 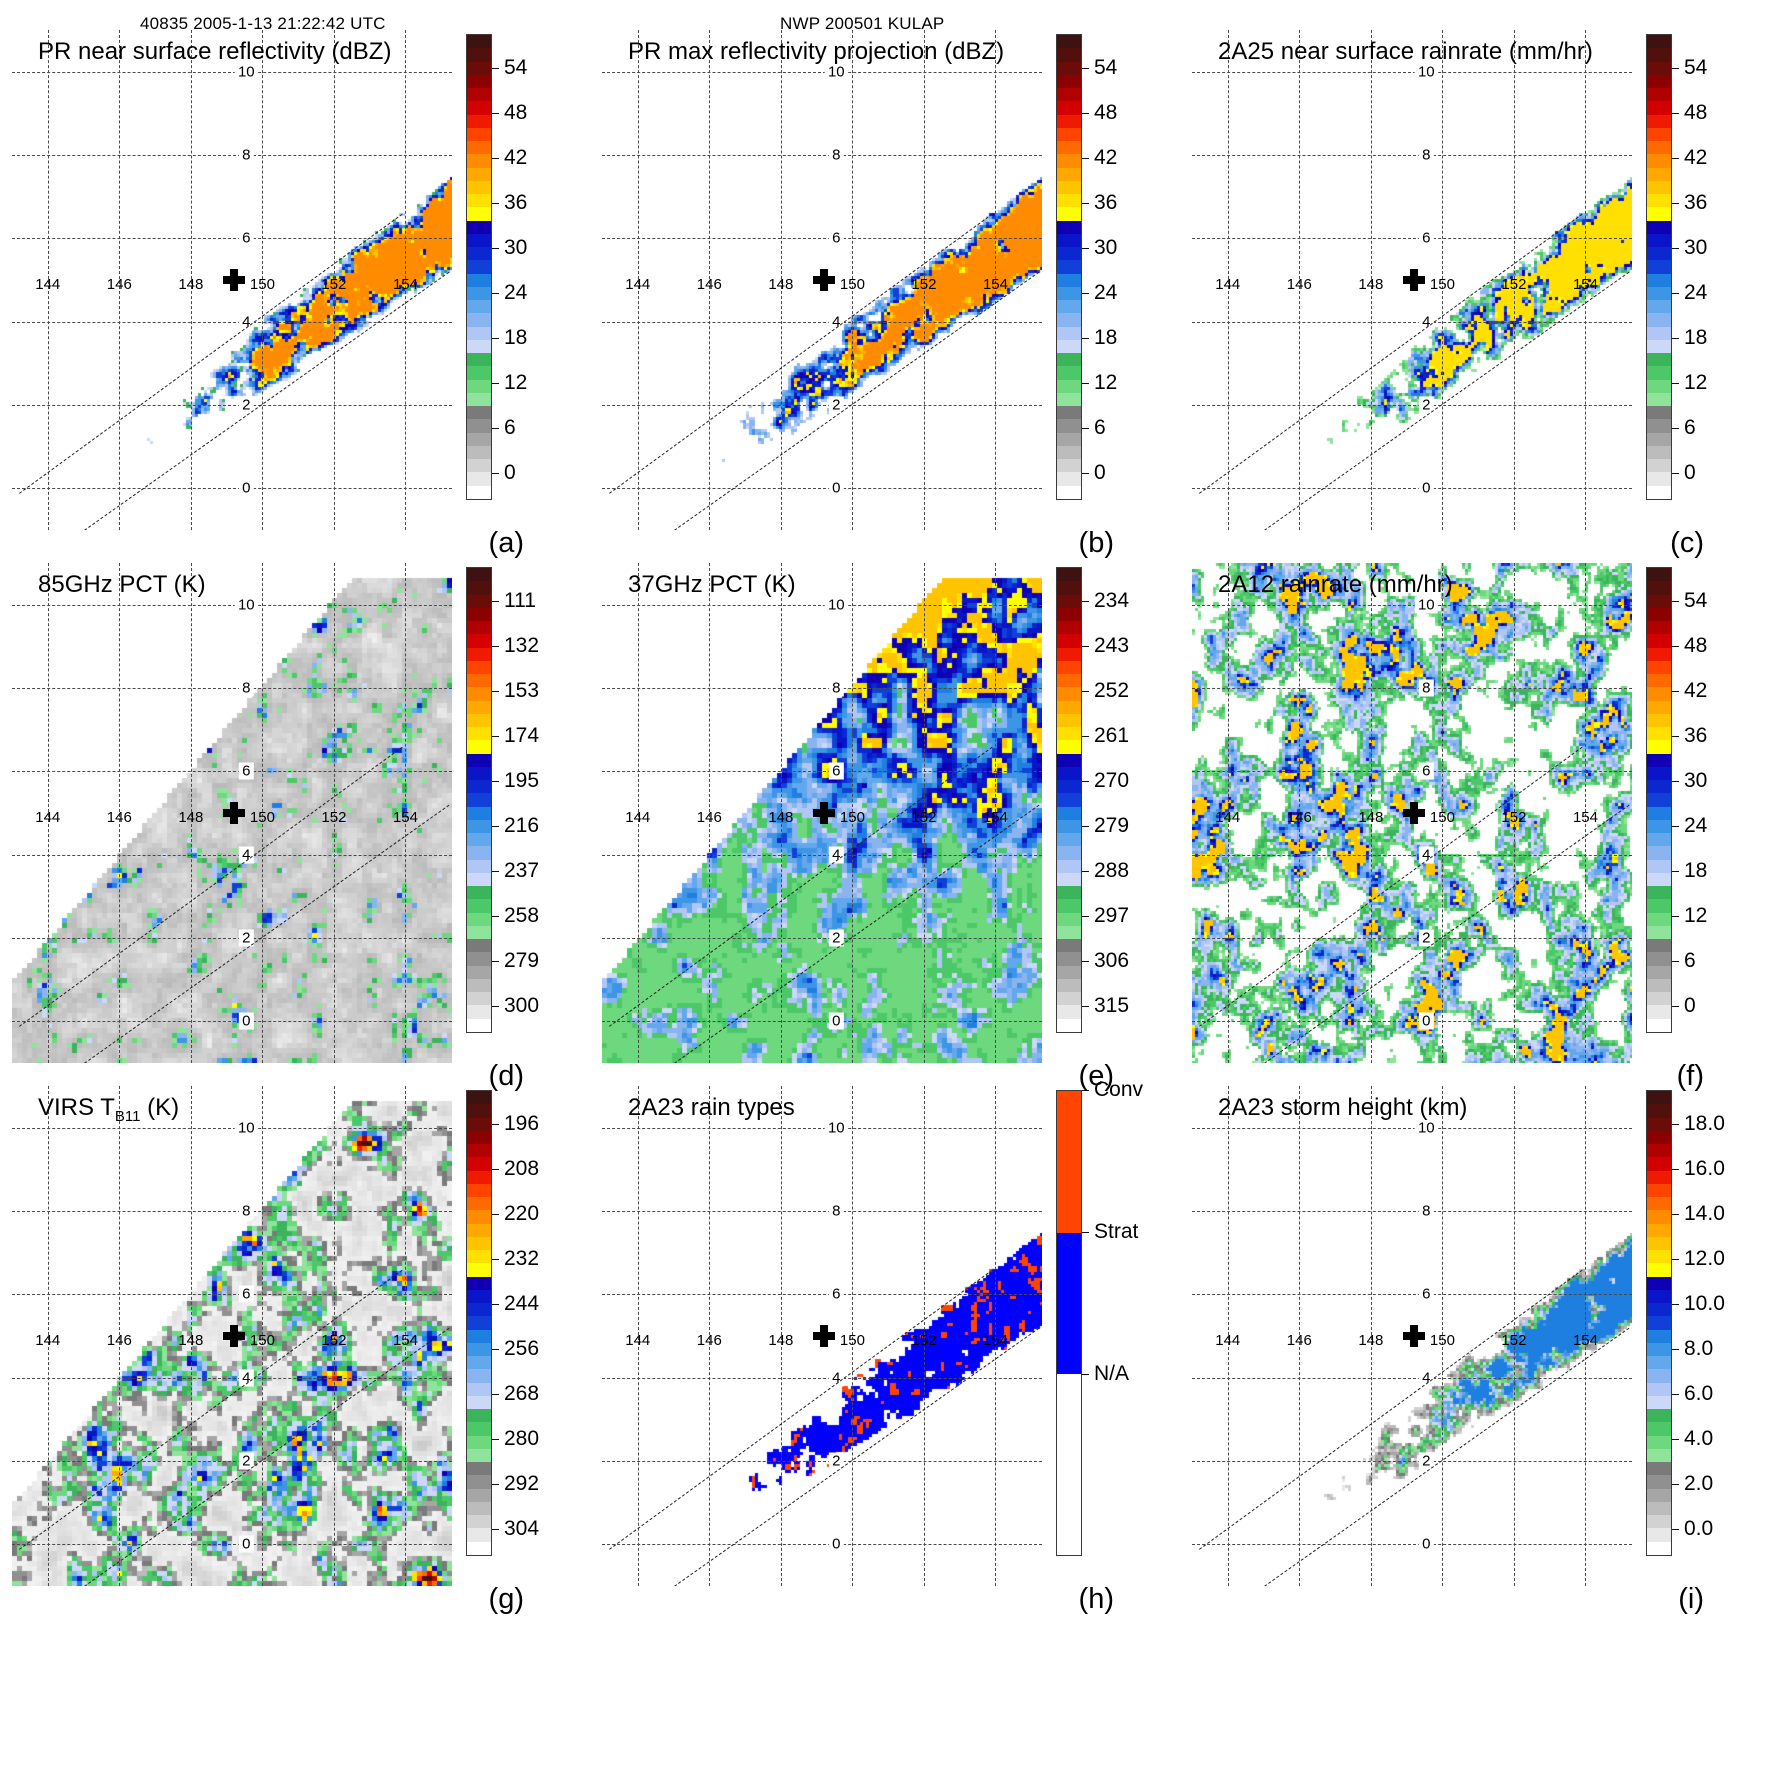 I want to click on map-area-a: 144 146 148 150 152 154 0 2 4 6 8 10, so click(x=232, y=280).